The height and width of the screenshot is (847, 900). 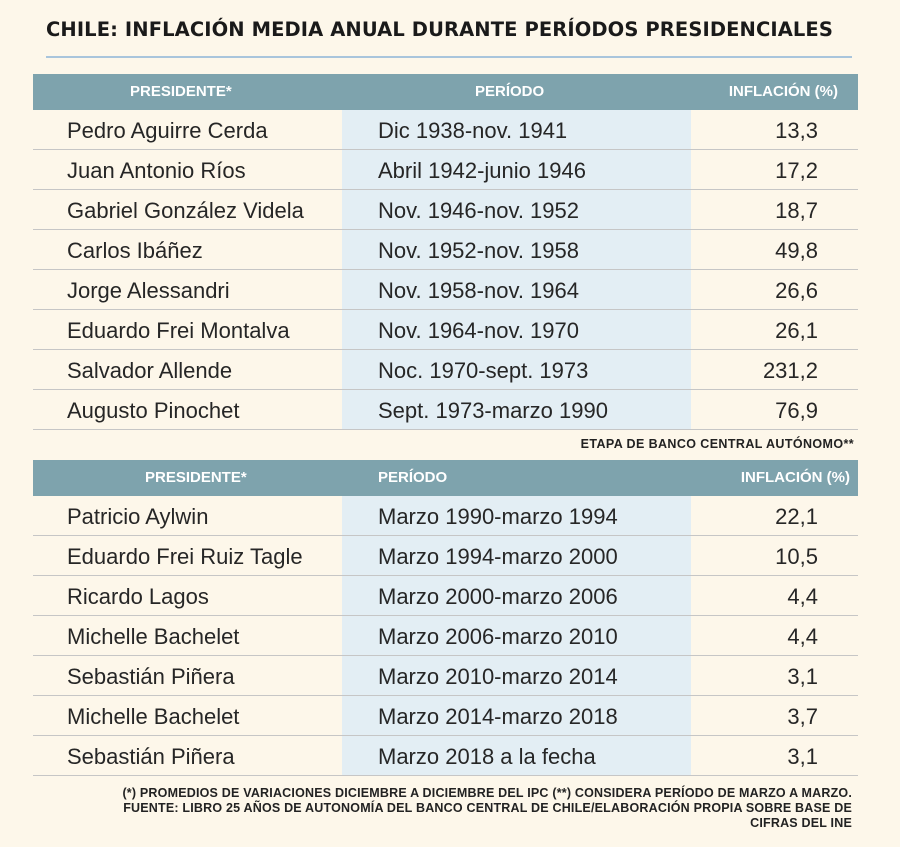 I want to click on period-cell: Marzo 1994-marzo 2000, so click(x=498, y=556).